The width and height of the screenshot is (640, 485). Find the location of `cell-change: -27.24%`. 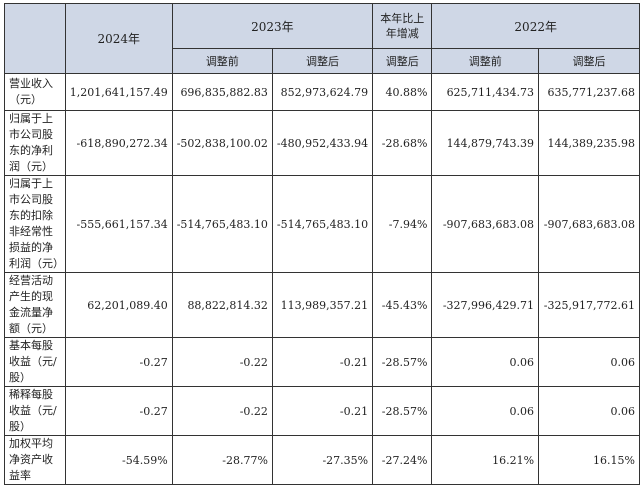

cell-change: -27.24% is located at coordinates (402, 460).